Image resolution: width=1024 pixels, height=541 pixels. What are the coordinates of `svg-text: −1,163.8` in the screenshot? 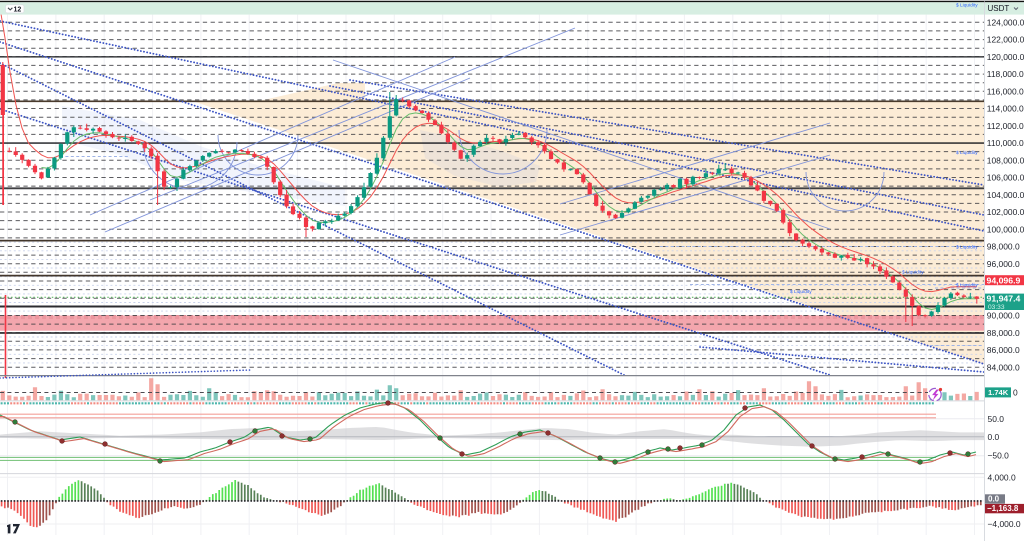 It's located at (1003, 508).